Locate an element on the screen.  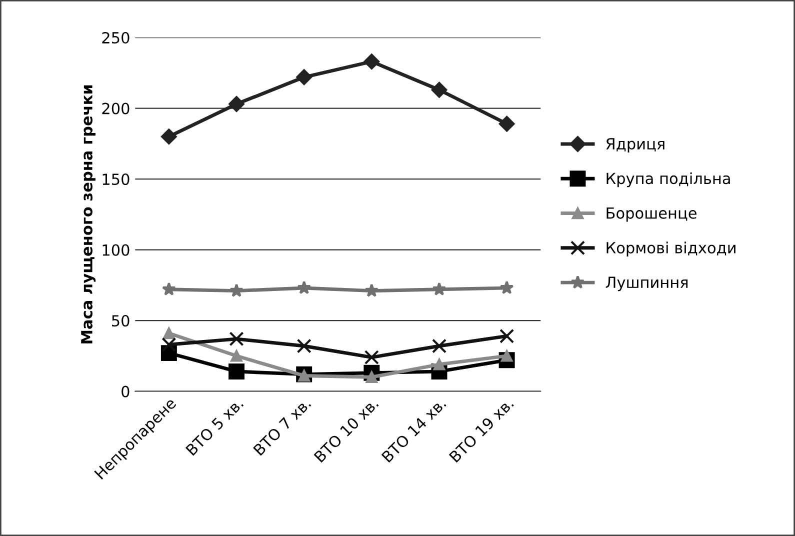
legend-label: Борошенце is located at coordinates (651, 214).